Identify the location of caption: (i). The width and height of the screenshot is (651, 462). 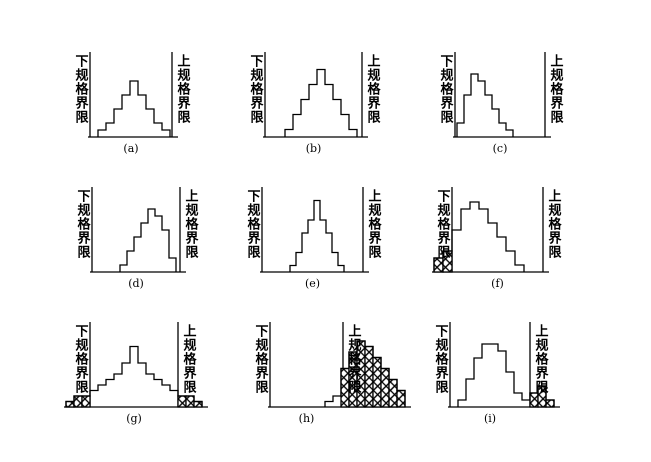
(490, 418).